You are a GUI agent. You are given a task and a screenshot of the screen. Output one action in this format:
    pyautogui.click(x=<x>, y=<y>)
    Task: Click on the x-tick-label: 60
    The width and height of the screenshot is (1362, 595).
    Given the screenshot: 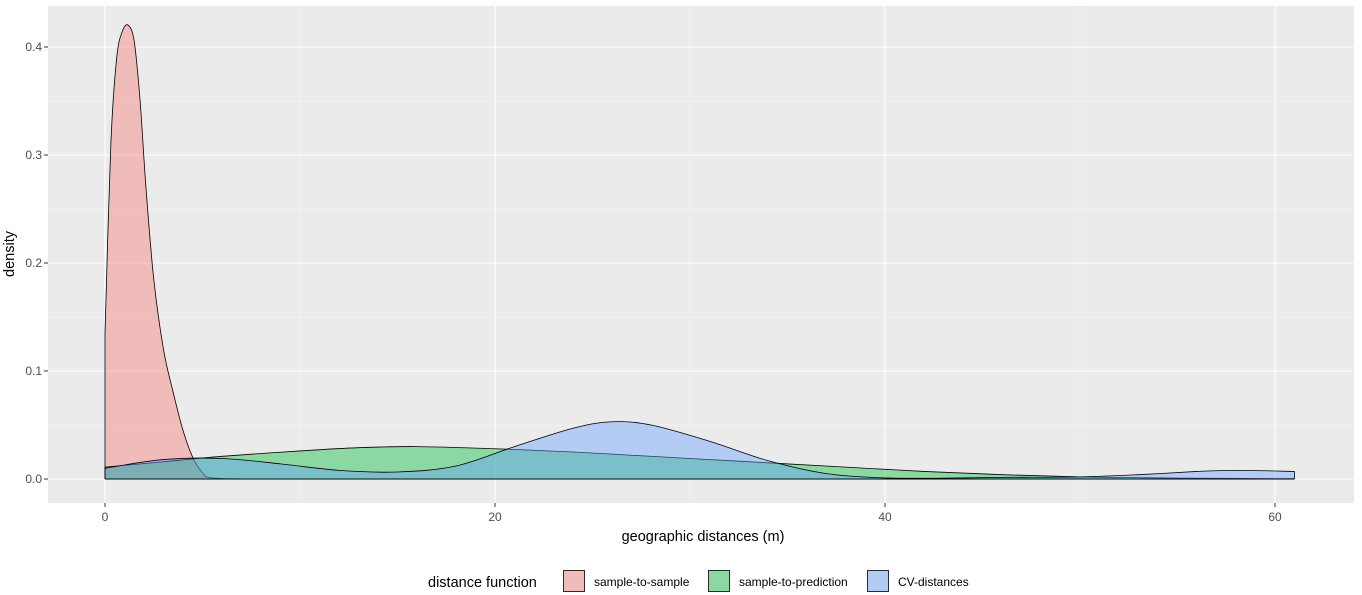 What is the action you would take?
    pyautogui.click(x=1275, y=517)
    